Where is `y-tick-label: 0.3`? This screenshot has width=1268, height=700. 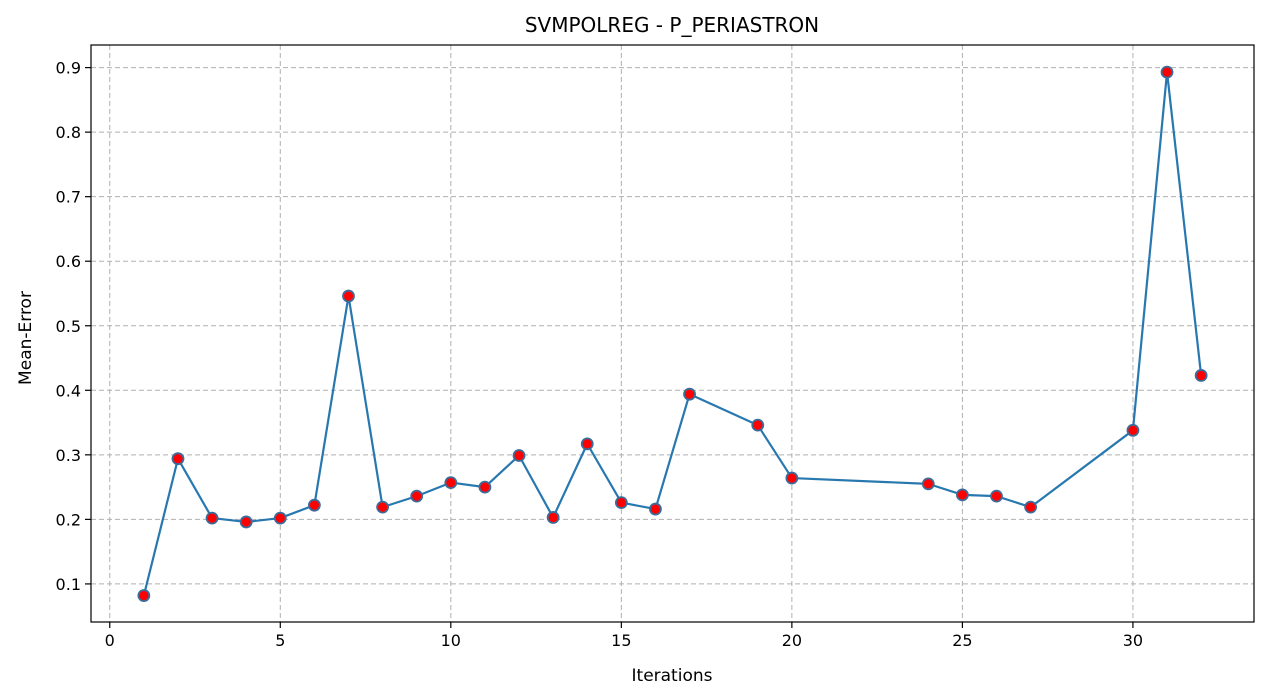 y-tick-label: 0.3 is located at coordinates (68, 455).